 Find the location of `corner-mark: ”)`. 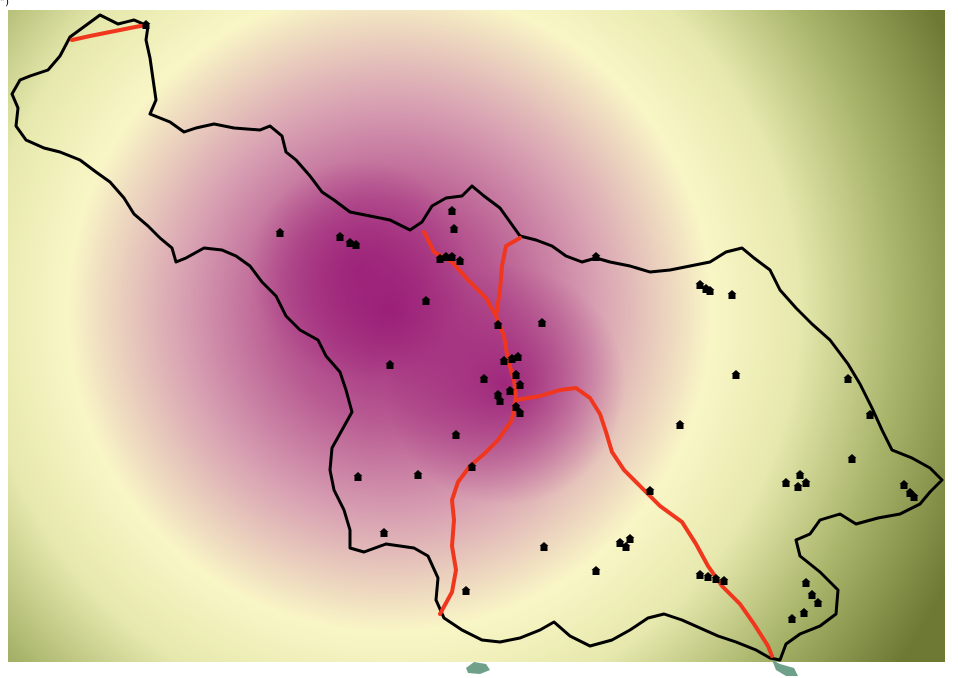

corner-mark: ”) is located at coordinates (5, 4).